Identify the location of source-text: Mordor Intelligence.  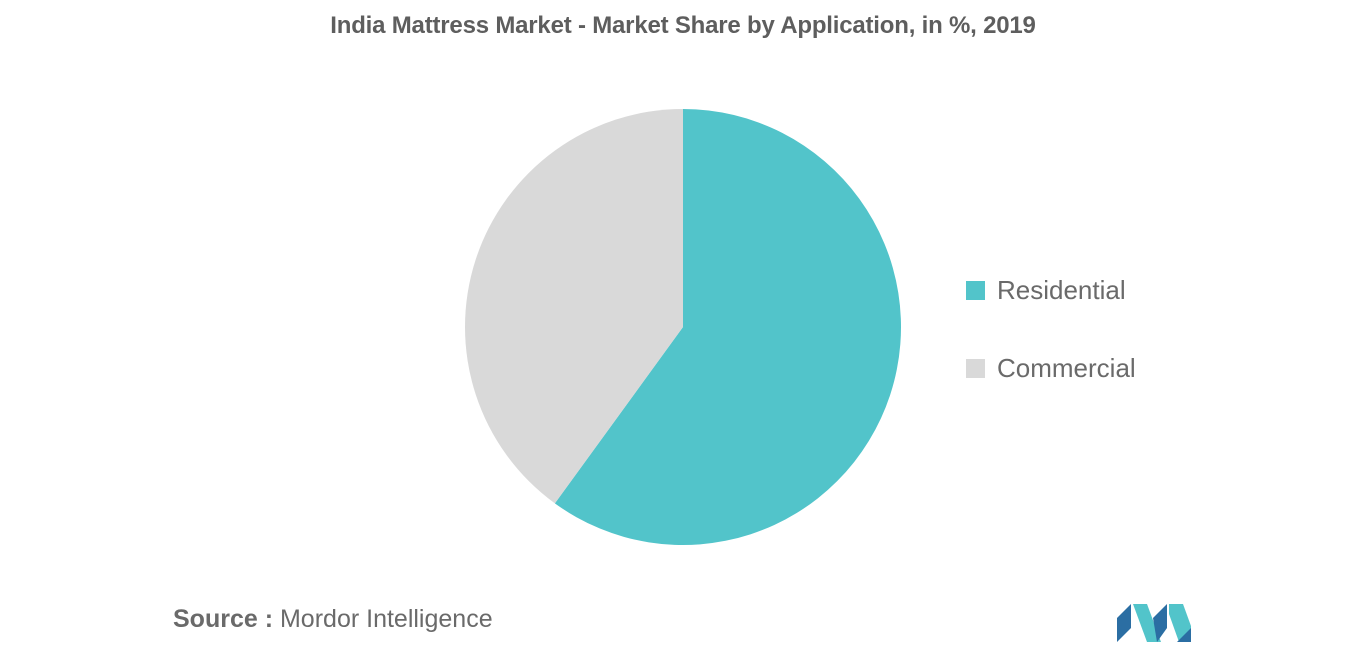
(386, 619).